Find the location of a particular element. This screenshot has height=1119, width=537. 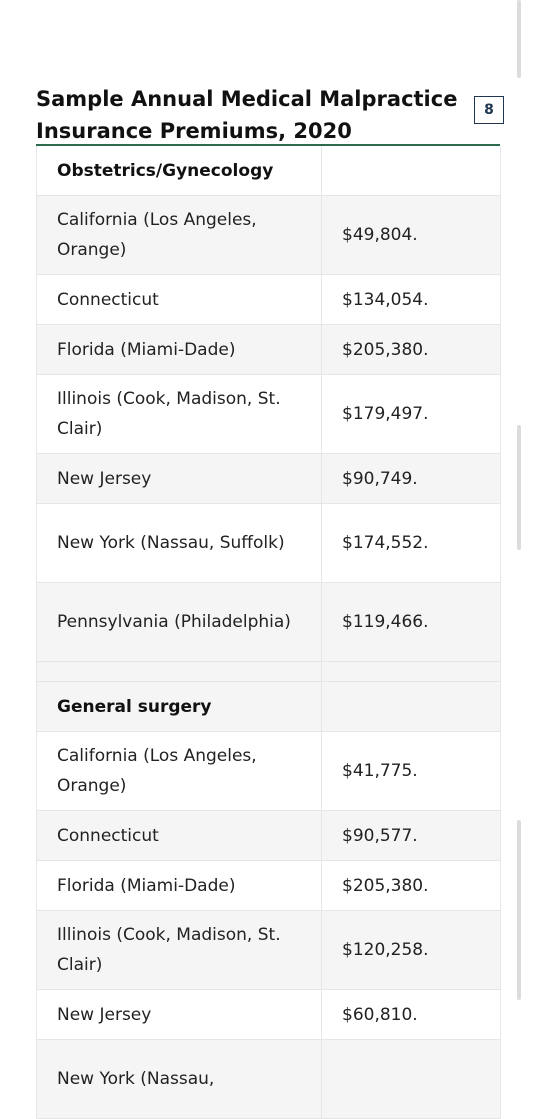

premium-cell: $90,749. is located at coordinates (411, 478).